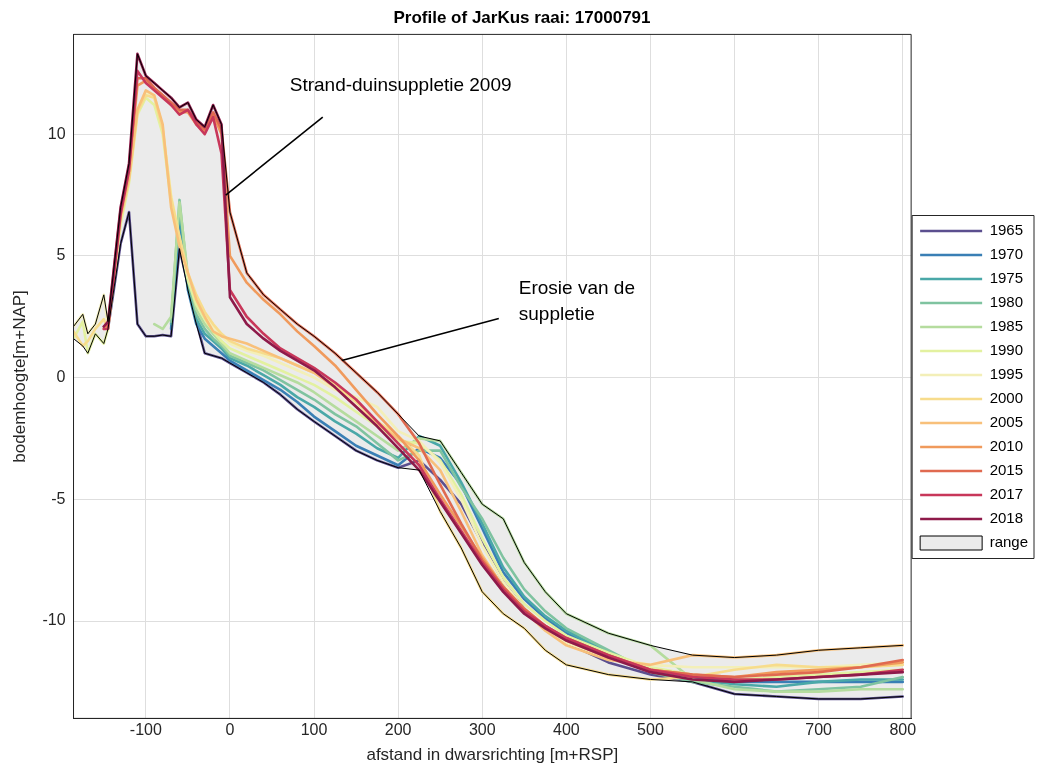 The height and width of the screenshot is (776, 1042). What do you see at coordinates (1006, 518) in the screenshot?
I see `legend-label: 2018` at bounding box center [1006, 518].